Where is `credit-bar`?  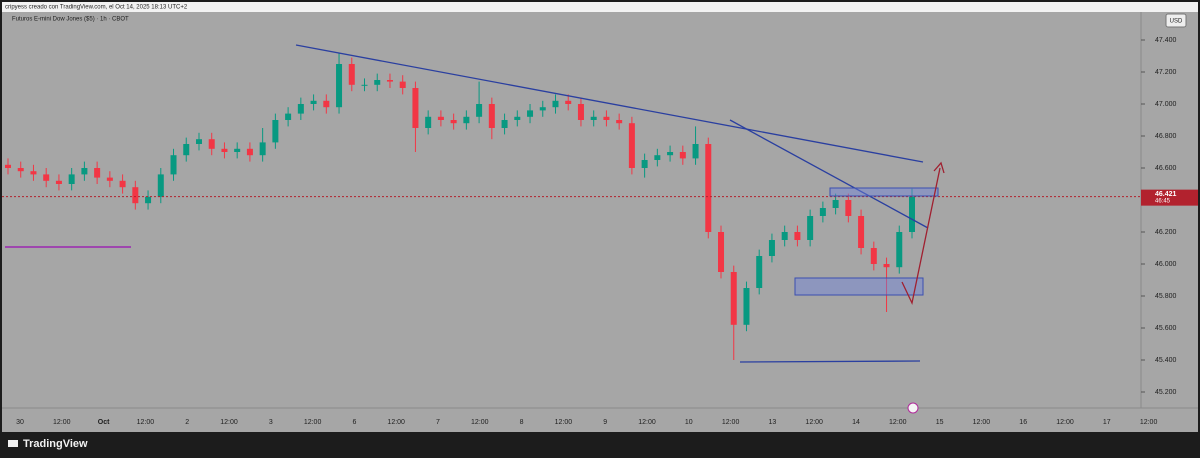
credit-bar is located at coordinates (600, 7).